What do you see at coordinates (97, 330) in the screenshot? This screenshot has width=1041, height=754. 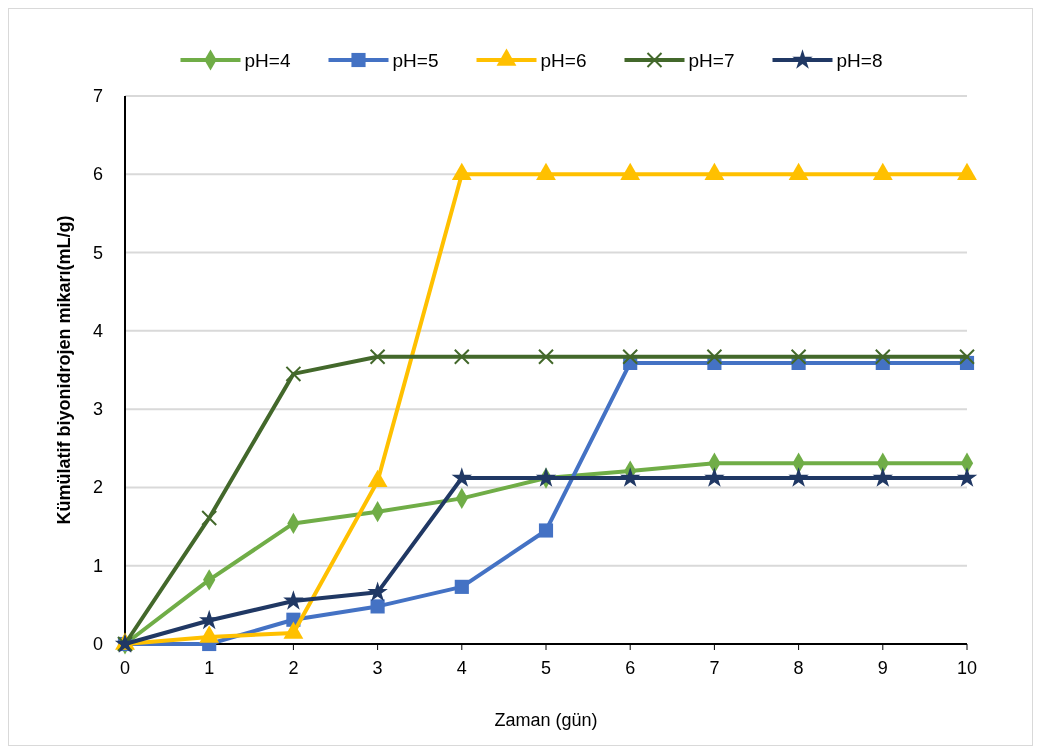 I see `y-tick-label: 4` at bounding box center [97, 330].